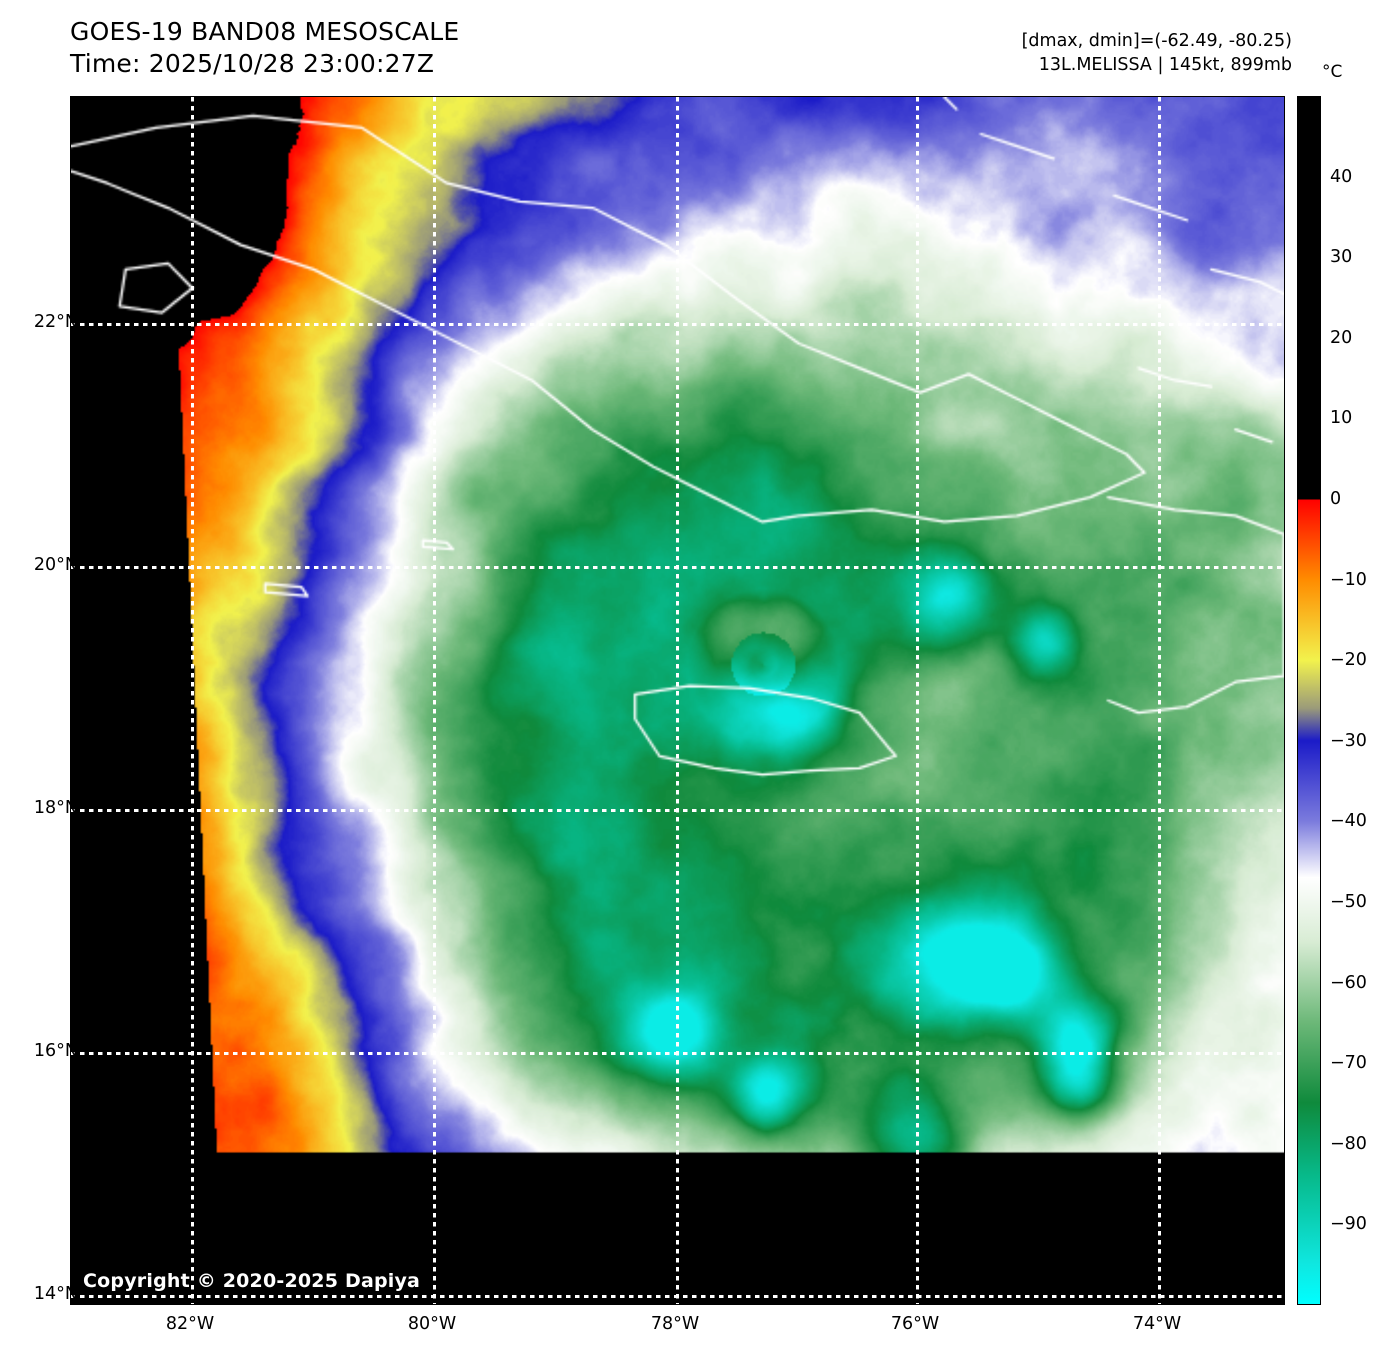 The height and width of the screenshot is (1359, 1390). What do you see at coordinates (55, 322) in the screenshot?
I see `y-axis-tick-label: 22°N` at bounding box center [55, 322].